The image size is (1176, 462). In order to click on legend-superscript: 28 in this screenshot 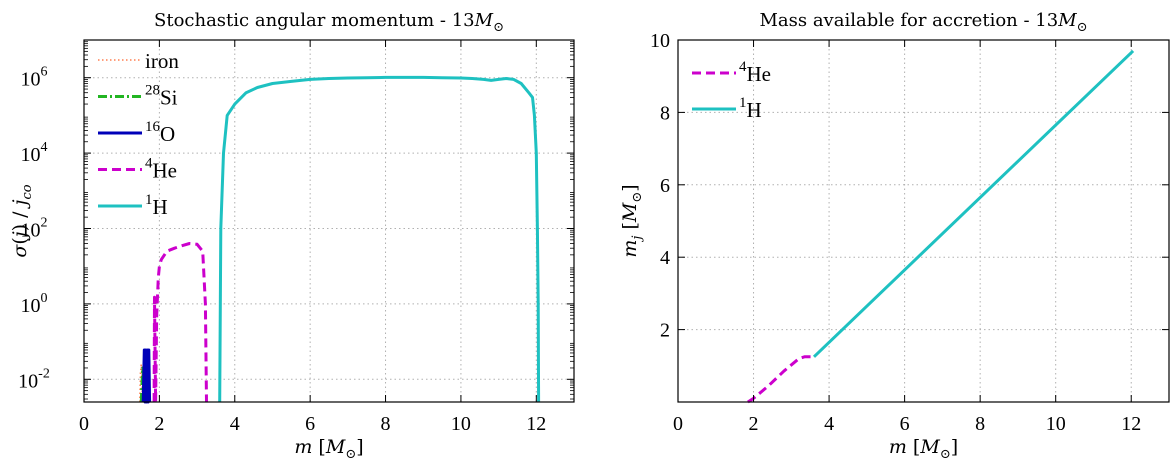, I will do `click(152, 91)`.